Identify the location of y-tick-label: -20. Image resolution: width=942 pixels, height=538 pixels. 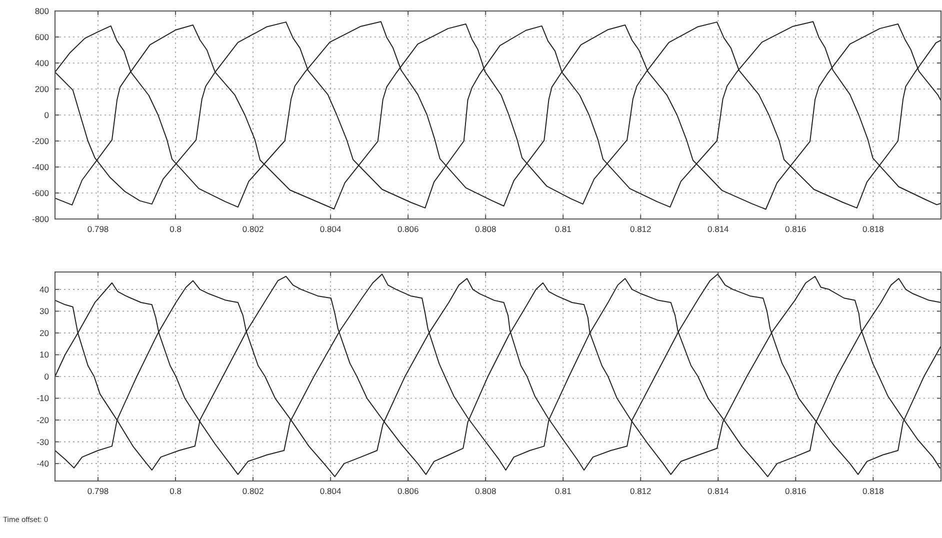
(43, 420).